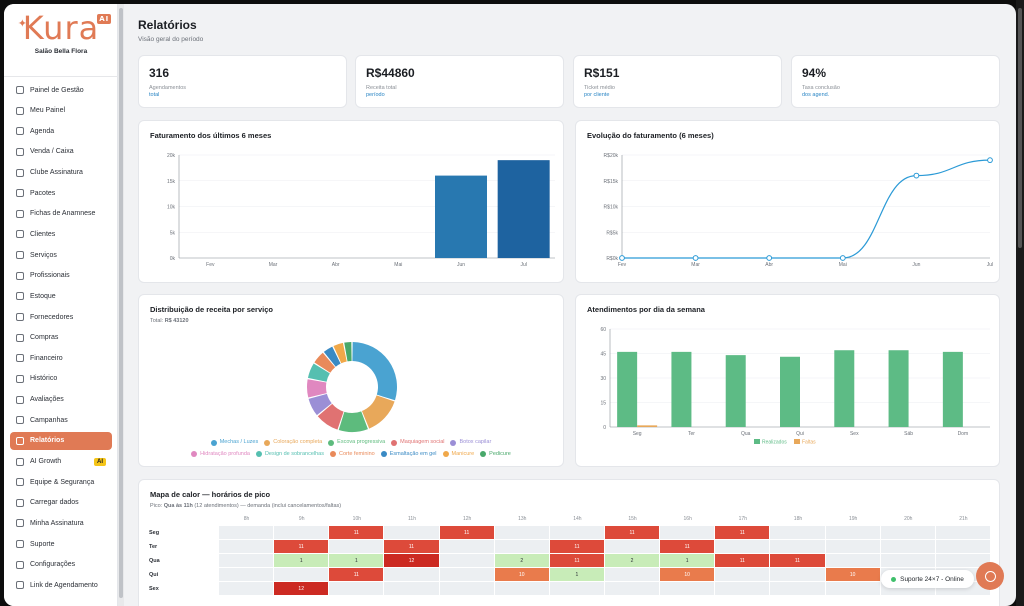  Describe the element at coordinates (61, 462) in the screenshot. I see `sidebar-item-sparkle: AI Growth AI` at that location.